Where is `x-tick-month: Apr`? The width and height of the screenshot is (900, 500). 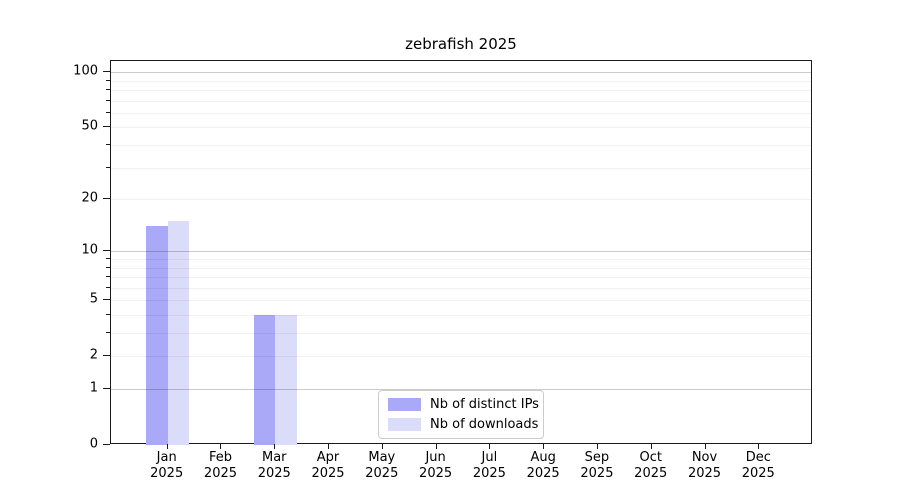 x-tick-month: Apr is located at coordinates (328, 457).